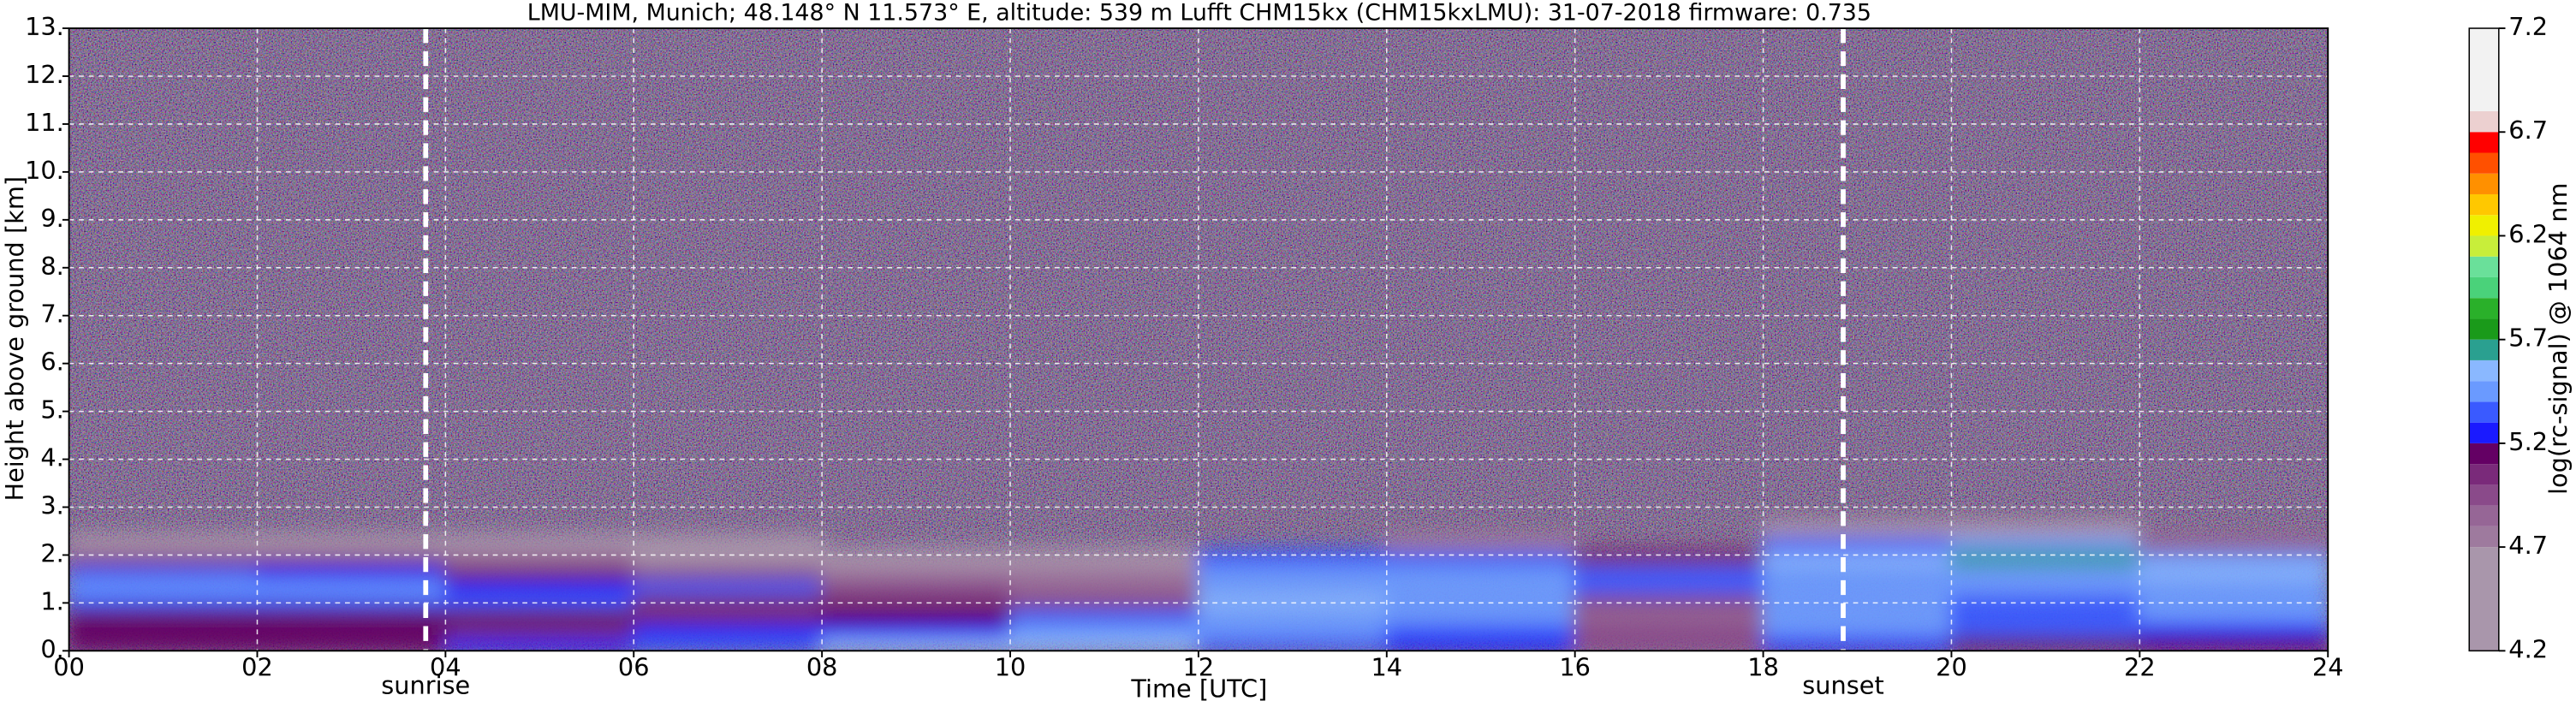 The image size is (2576, 707). What do you see at coordinates (51, 266) in the screenshot?
I see `y-tick-label: 8.` at bounding box center [51, 266].